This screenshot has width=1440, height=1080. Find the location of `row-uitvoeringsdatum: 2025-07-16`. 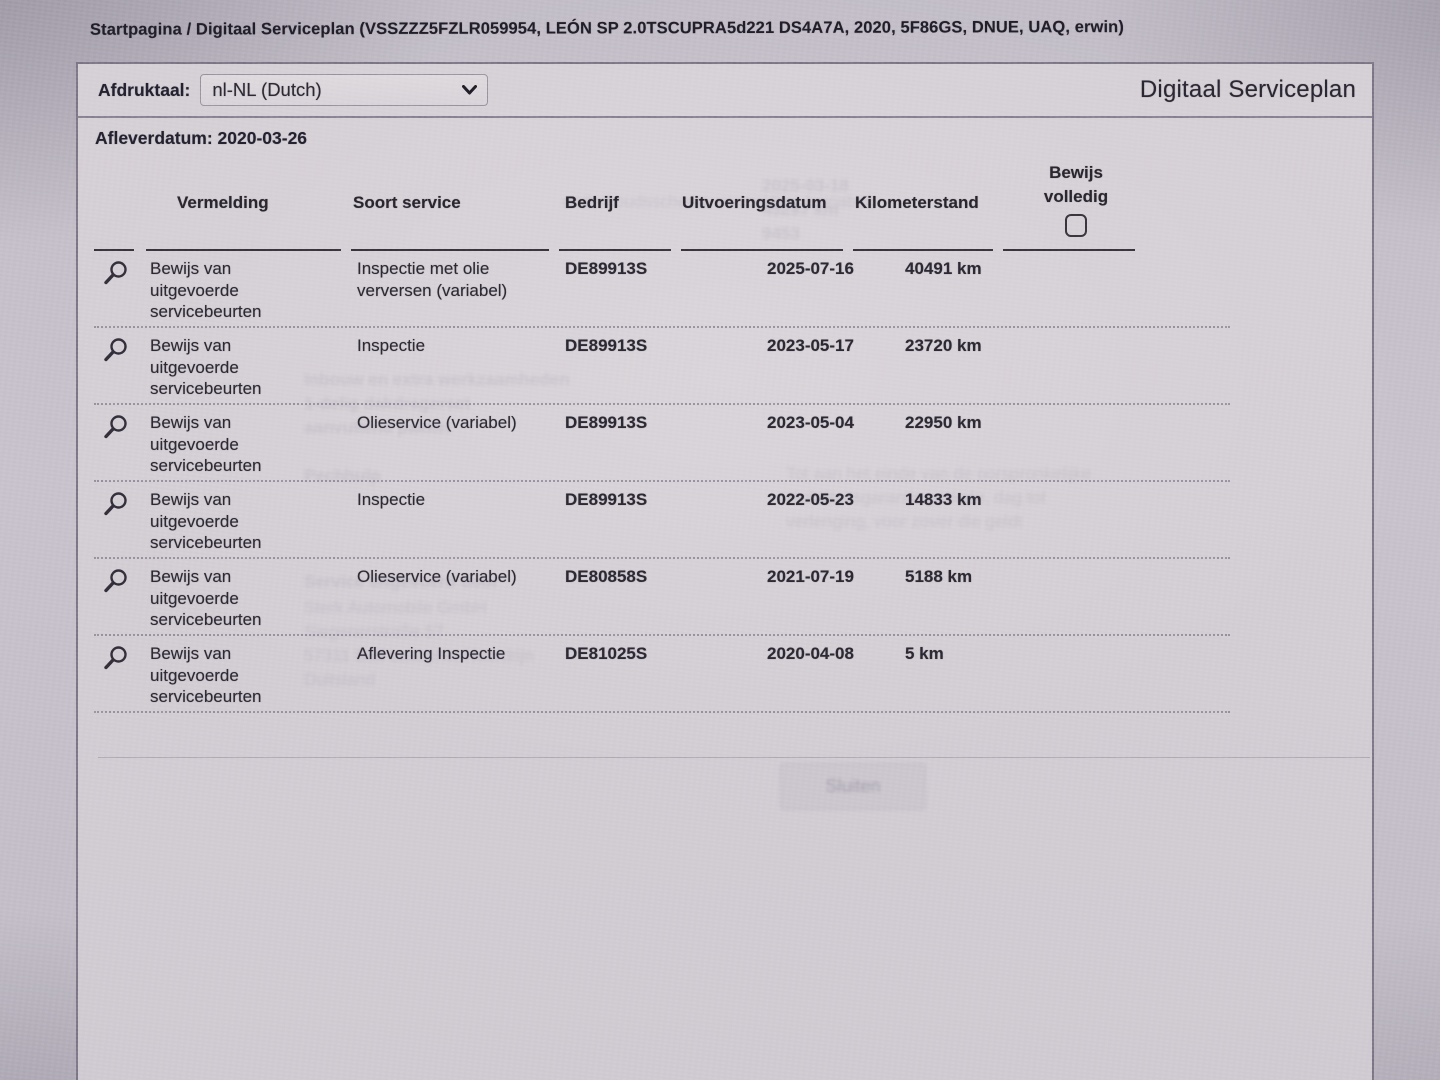

row-uitvoeringsdatum: 2025-07-16 is located at coordinates (810, 268).